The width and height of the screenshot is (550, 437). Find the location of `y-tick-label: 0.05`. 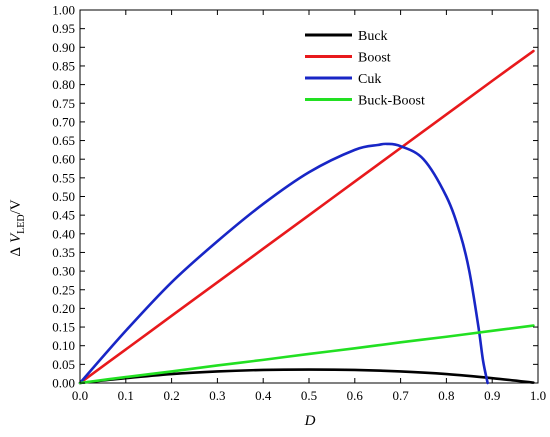

y-tick-label: 0.05 is located at coordinates (63, 364).